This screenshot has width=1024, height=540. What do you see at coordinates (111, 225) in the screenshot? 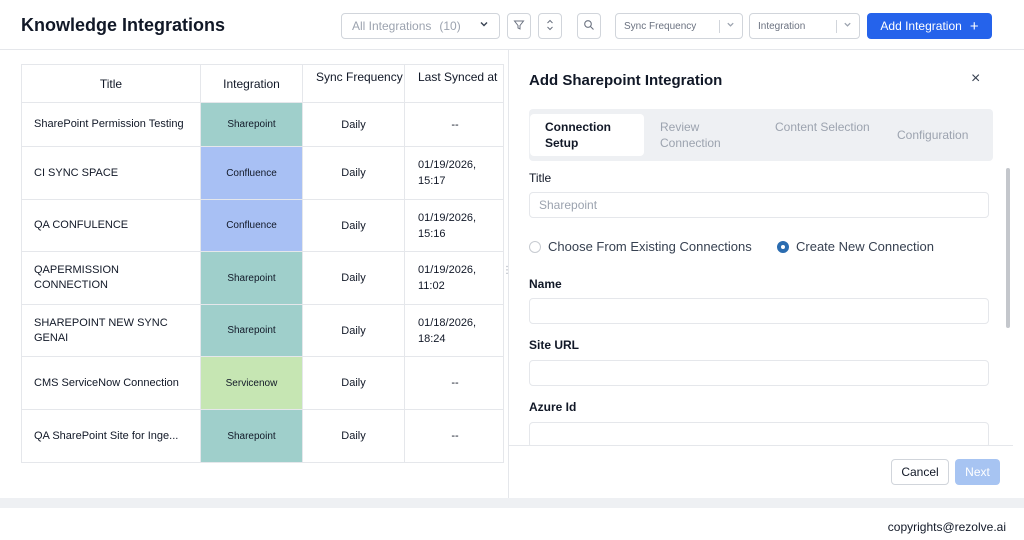
I see `row-title: QA CONFULENCE` at bounding box center [111, 225].